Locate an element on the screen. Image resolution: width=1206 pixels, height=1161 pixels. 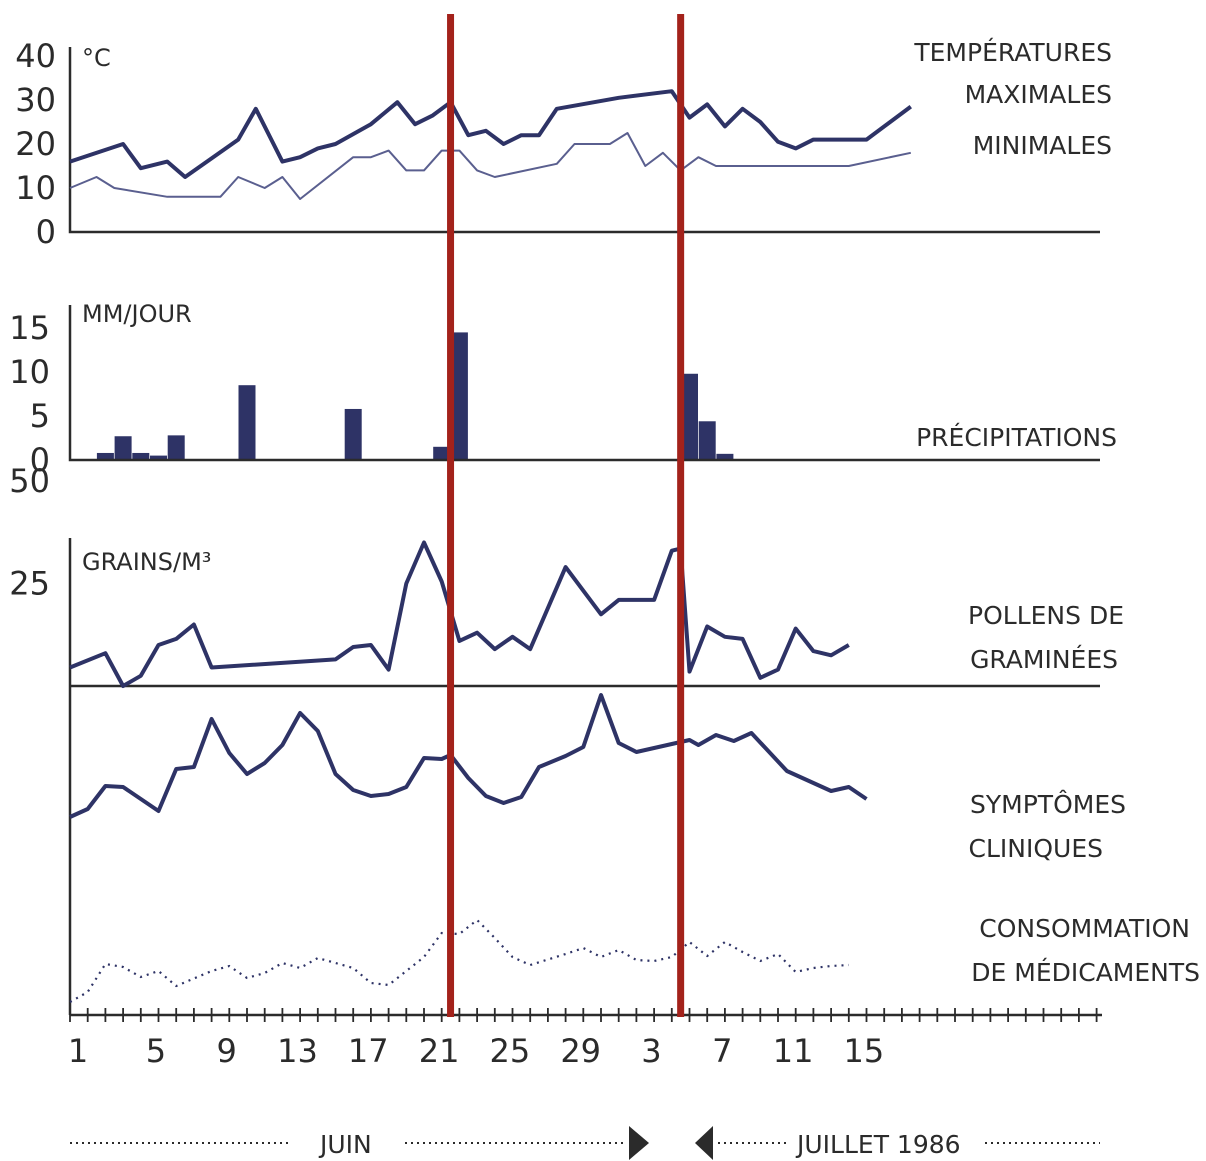
month-legend: JUIN JUILLET 1986 is located at coordinates (585, 1143).